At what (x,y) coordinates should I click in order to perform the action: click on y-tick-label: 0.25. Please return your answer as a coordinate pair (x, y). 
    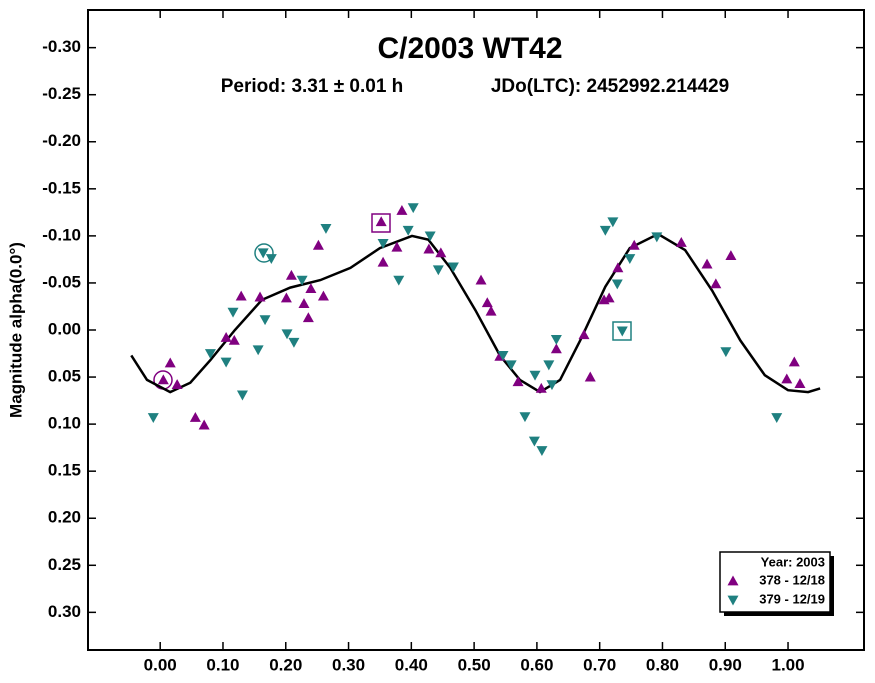
    Looking at the image, I should click on (64, 564).